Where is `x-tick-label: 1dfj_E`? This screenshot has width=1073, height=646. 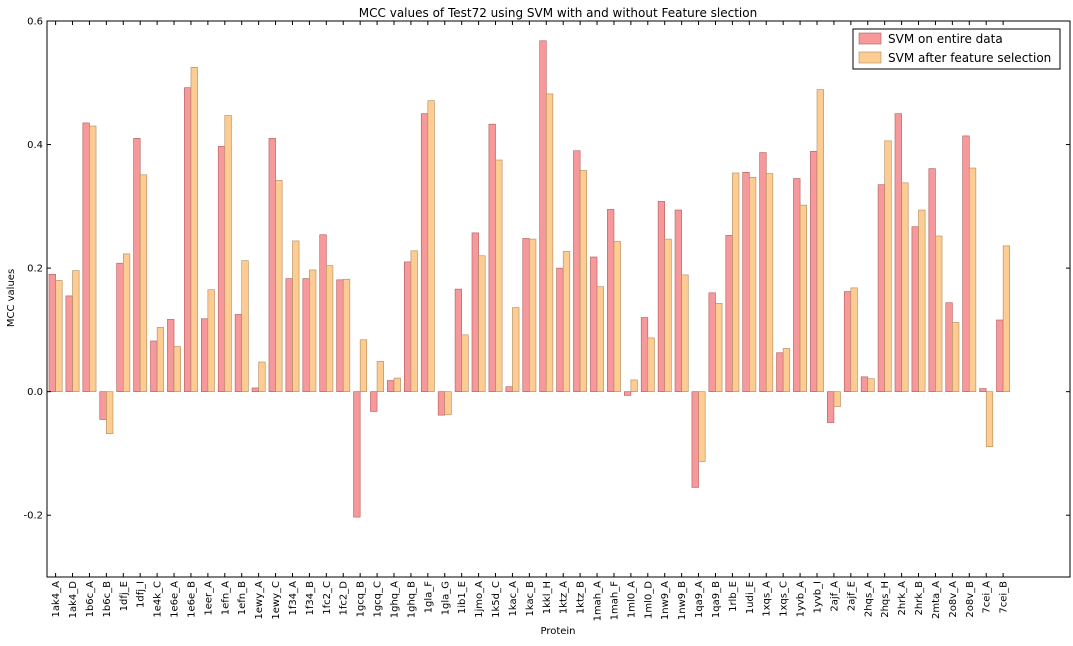 x-tick-label: 1dfj_E is located at coordinates (124, 596).